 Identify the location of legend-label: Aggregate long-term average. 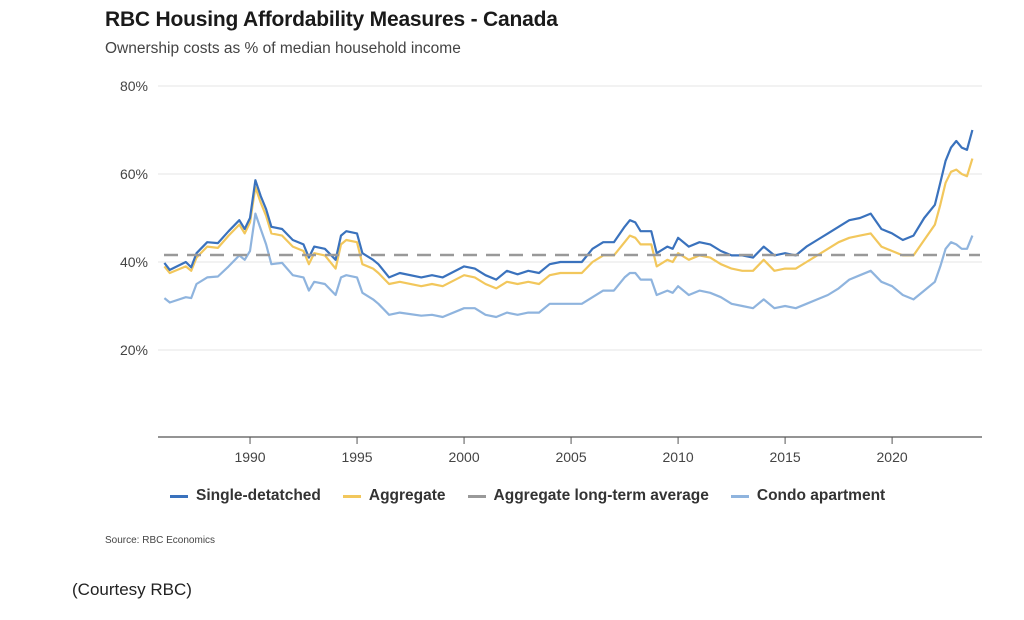
(601, 495).